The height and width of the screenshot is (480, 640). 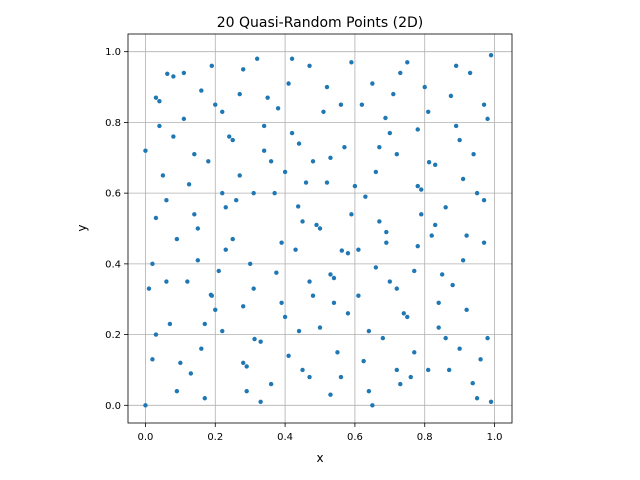 What do you see at coordinates (113, 52) in the screenshot?
I see `y-tick-label: 1.0` at bounding box center [113, 52].